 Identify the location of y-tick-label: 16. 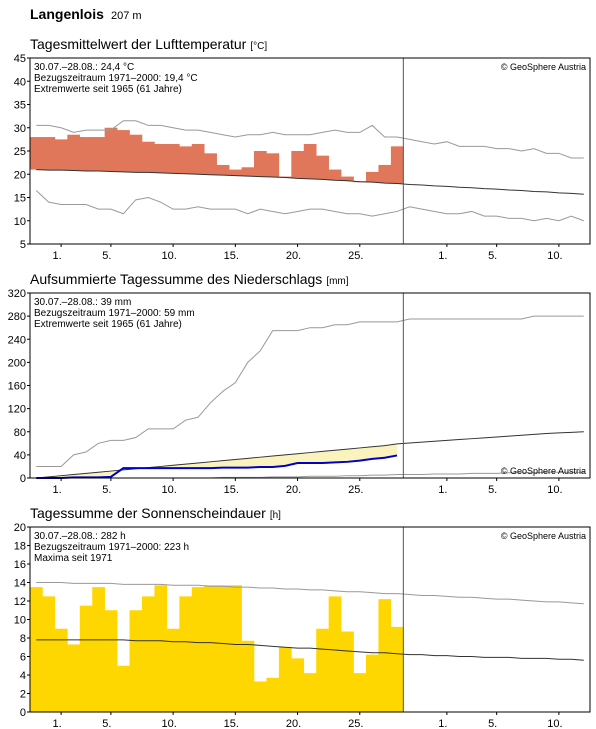
(20, 565).